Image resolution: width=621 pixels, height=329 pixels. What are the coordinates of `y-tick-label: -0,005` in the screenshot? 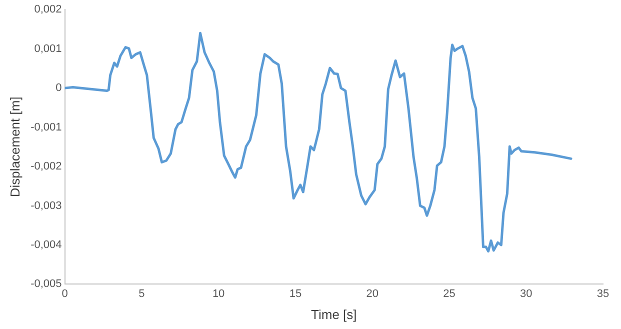 It's located at (46, 284).